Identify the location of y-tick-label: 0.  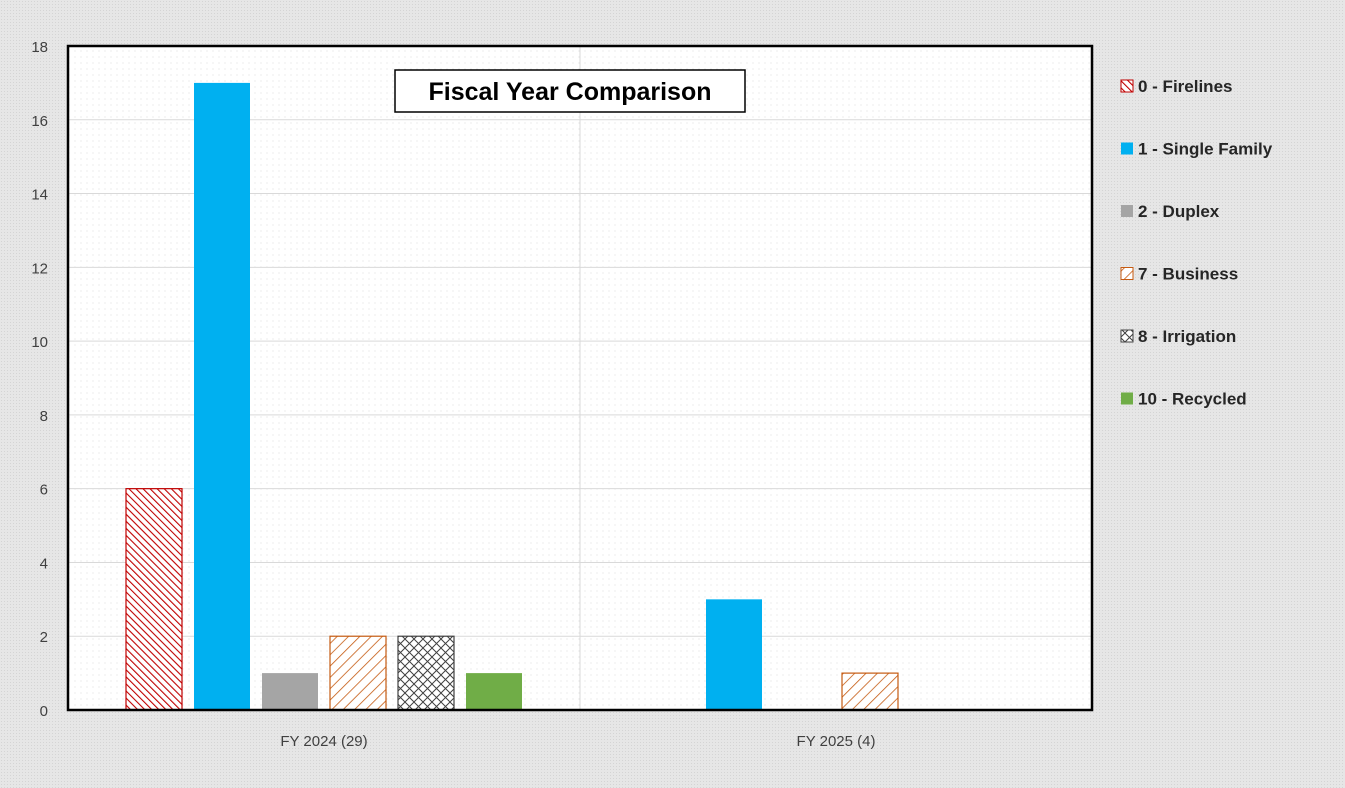
(44, 711).